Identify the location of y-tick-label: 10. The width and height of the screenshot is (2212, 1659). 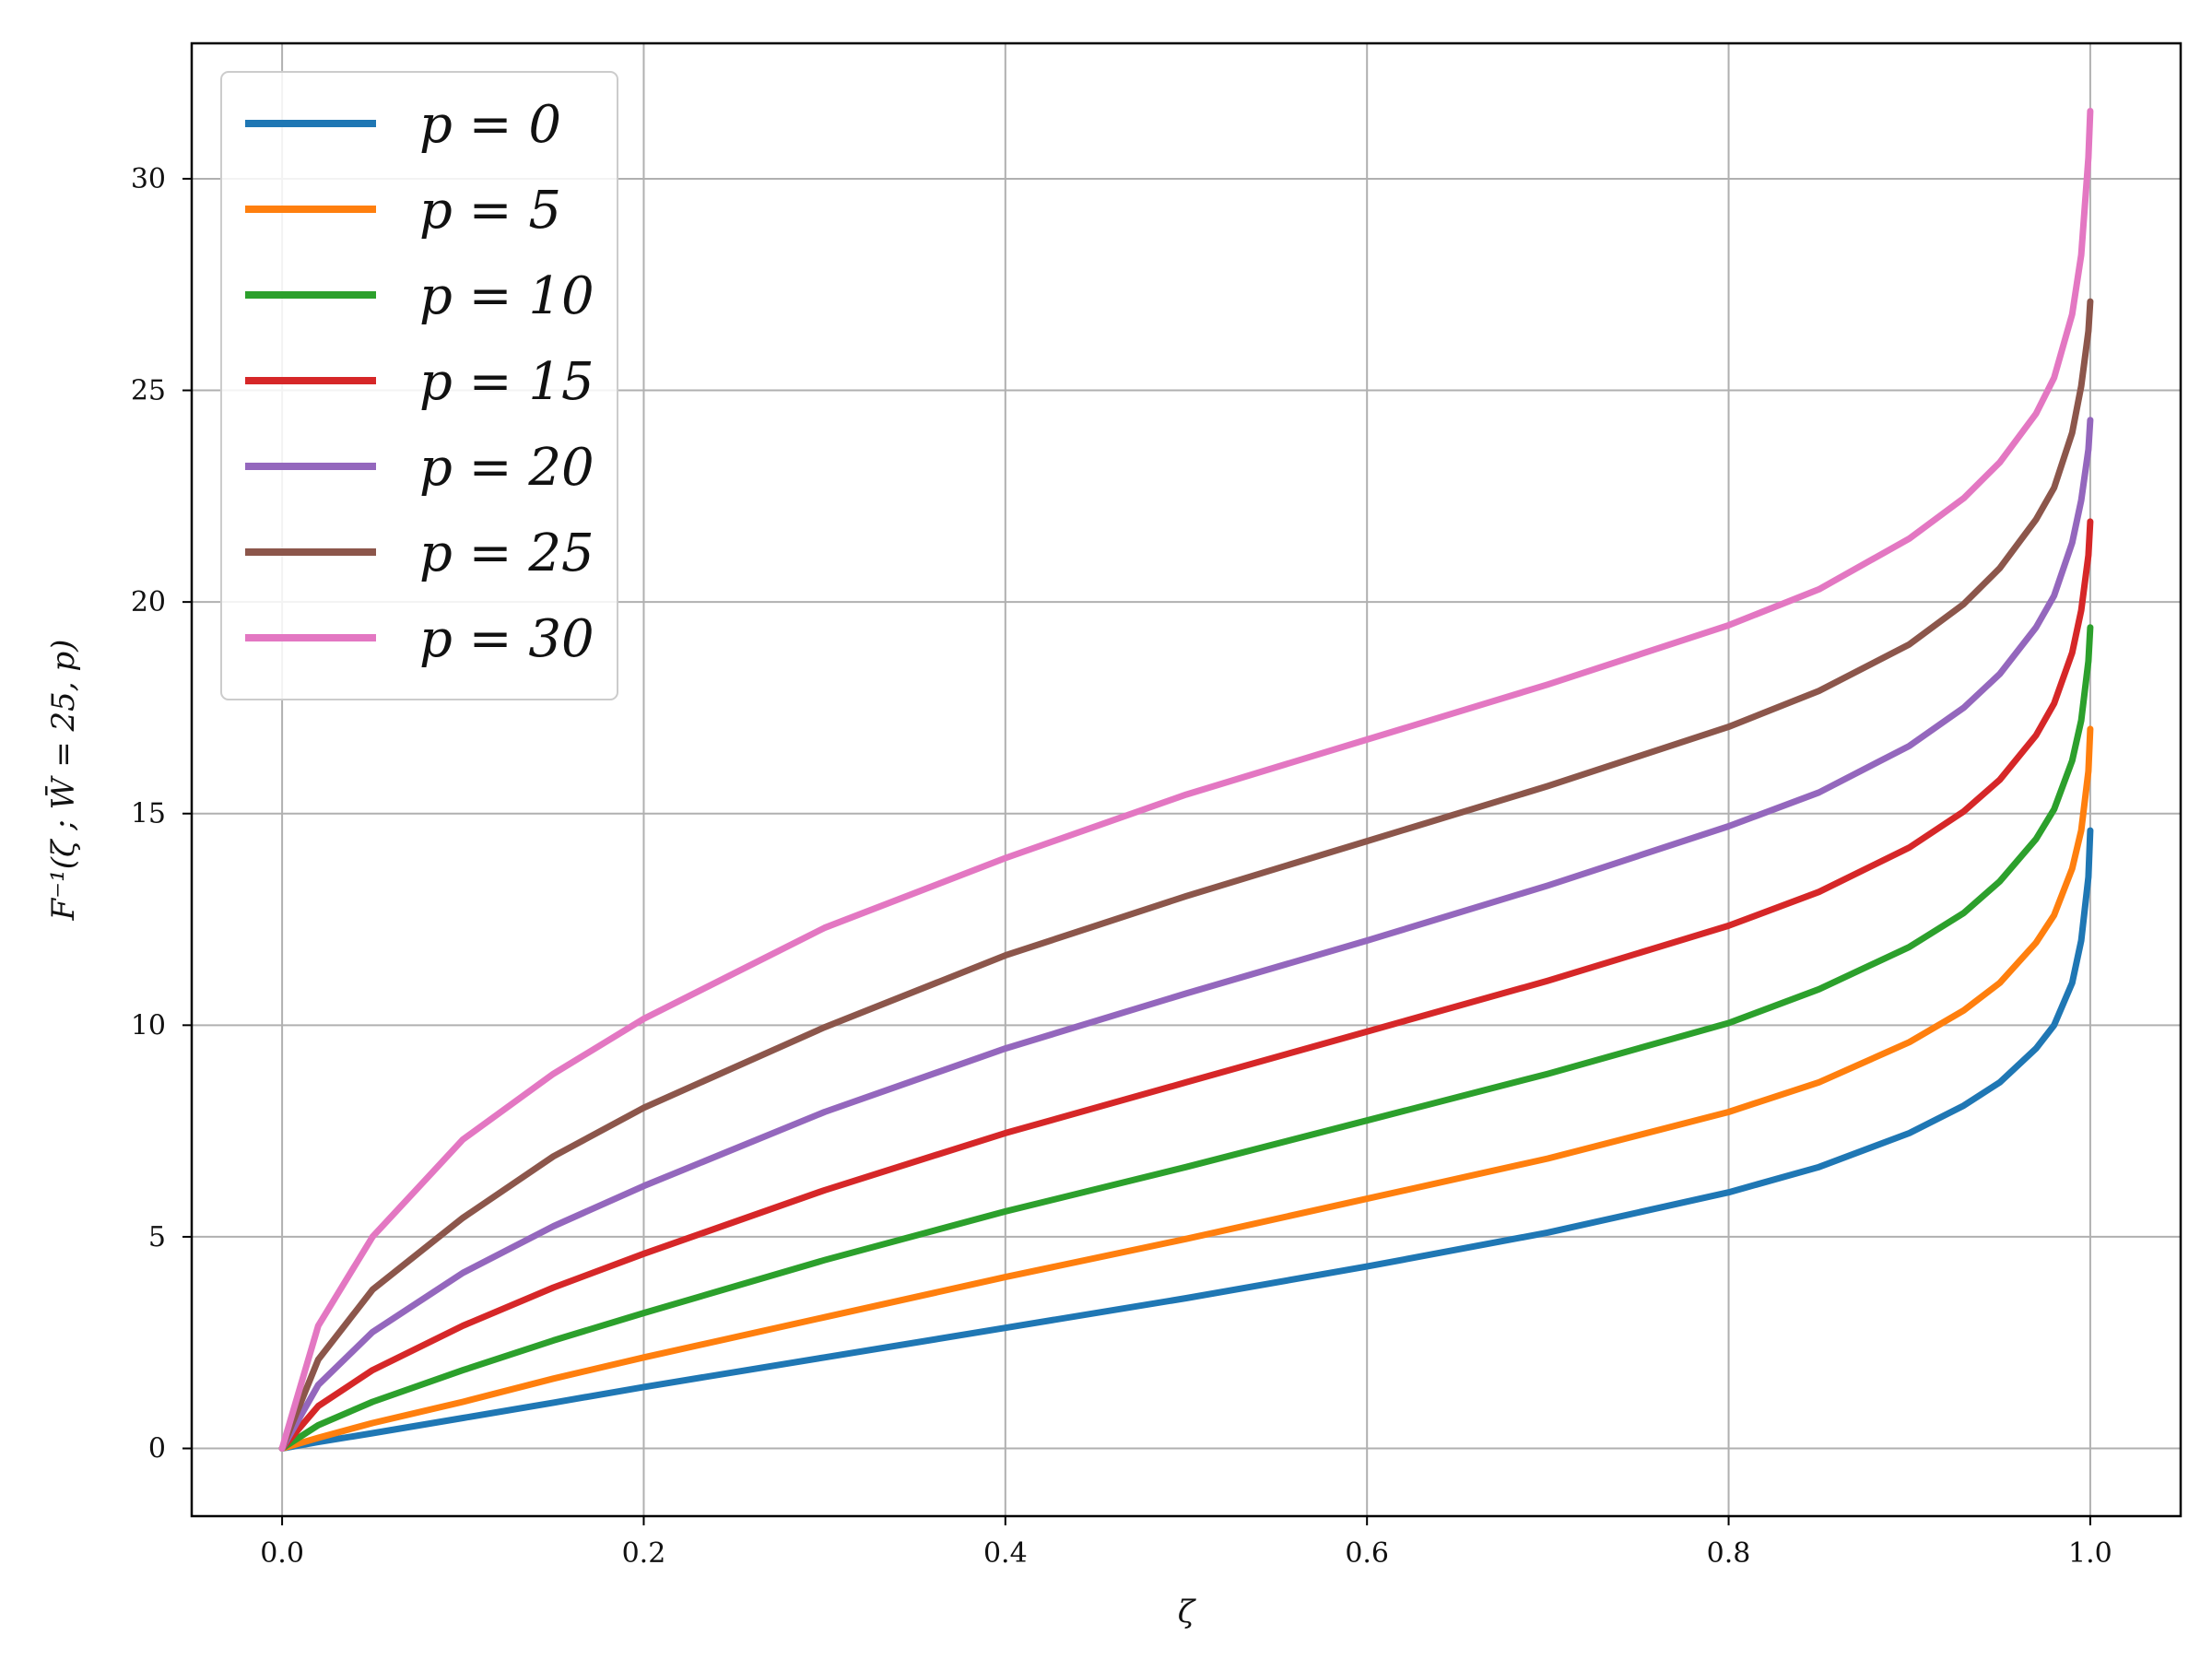
(148, 1025).